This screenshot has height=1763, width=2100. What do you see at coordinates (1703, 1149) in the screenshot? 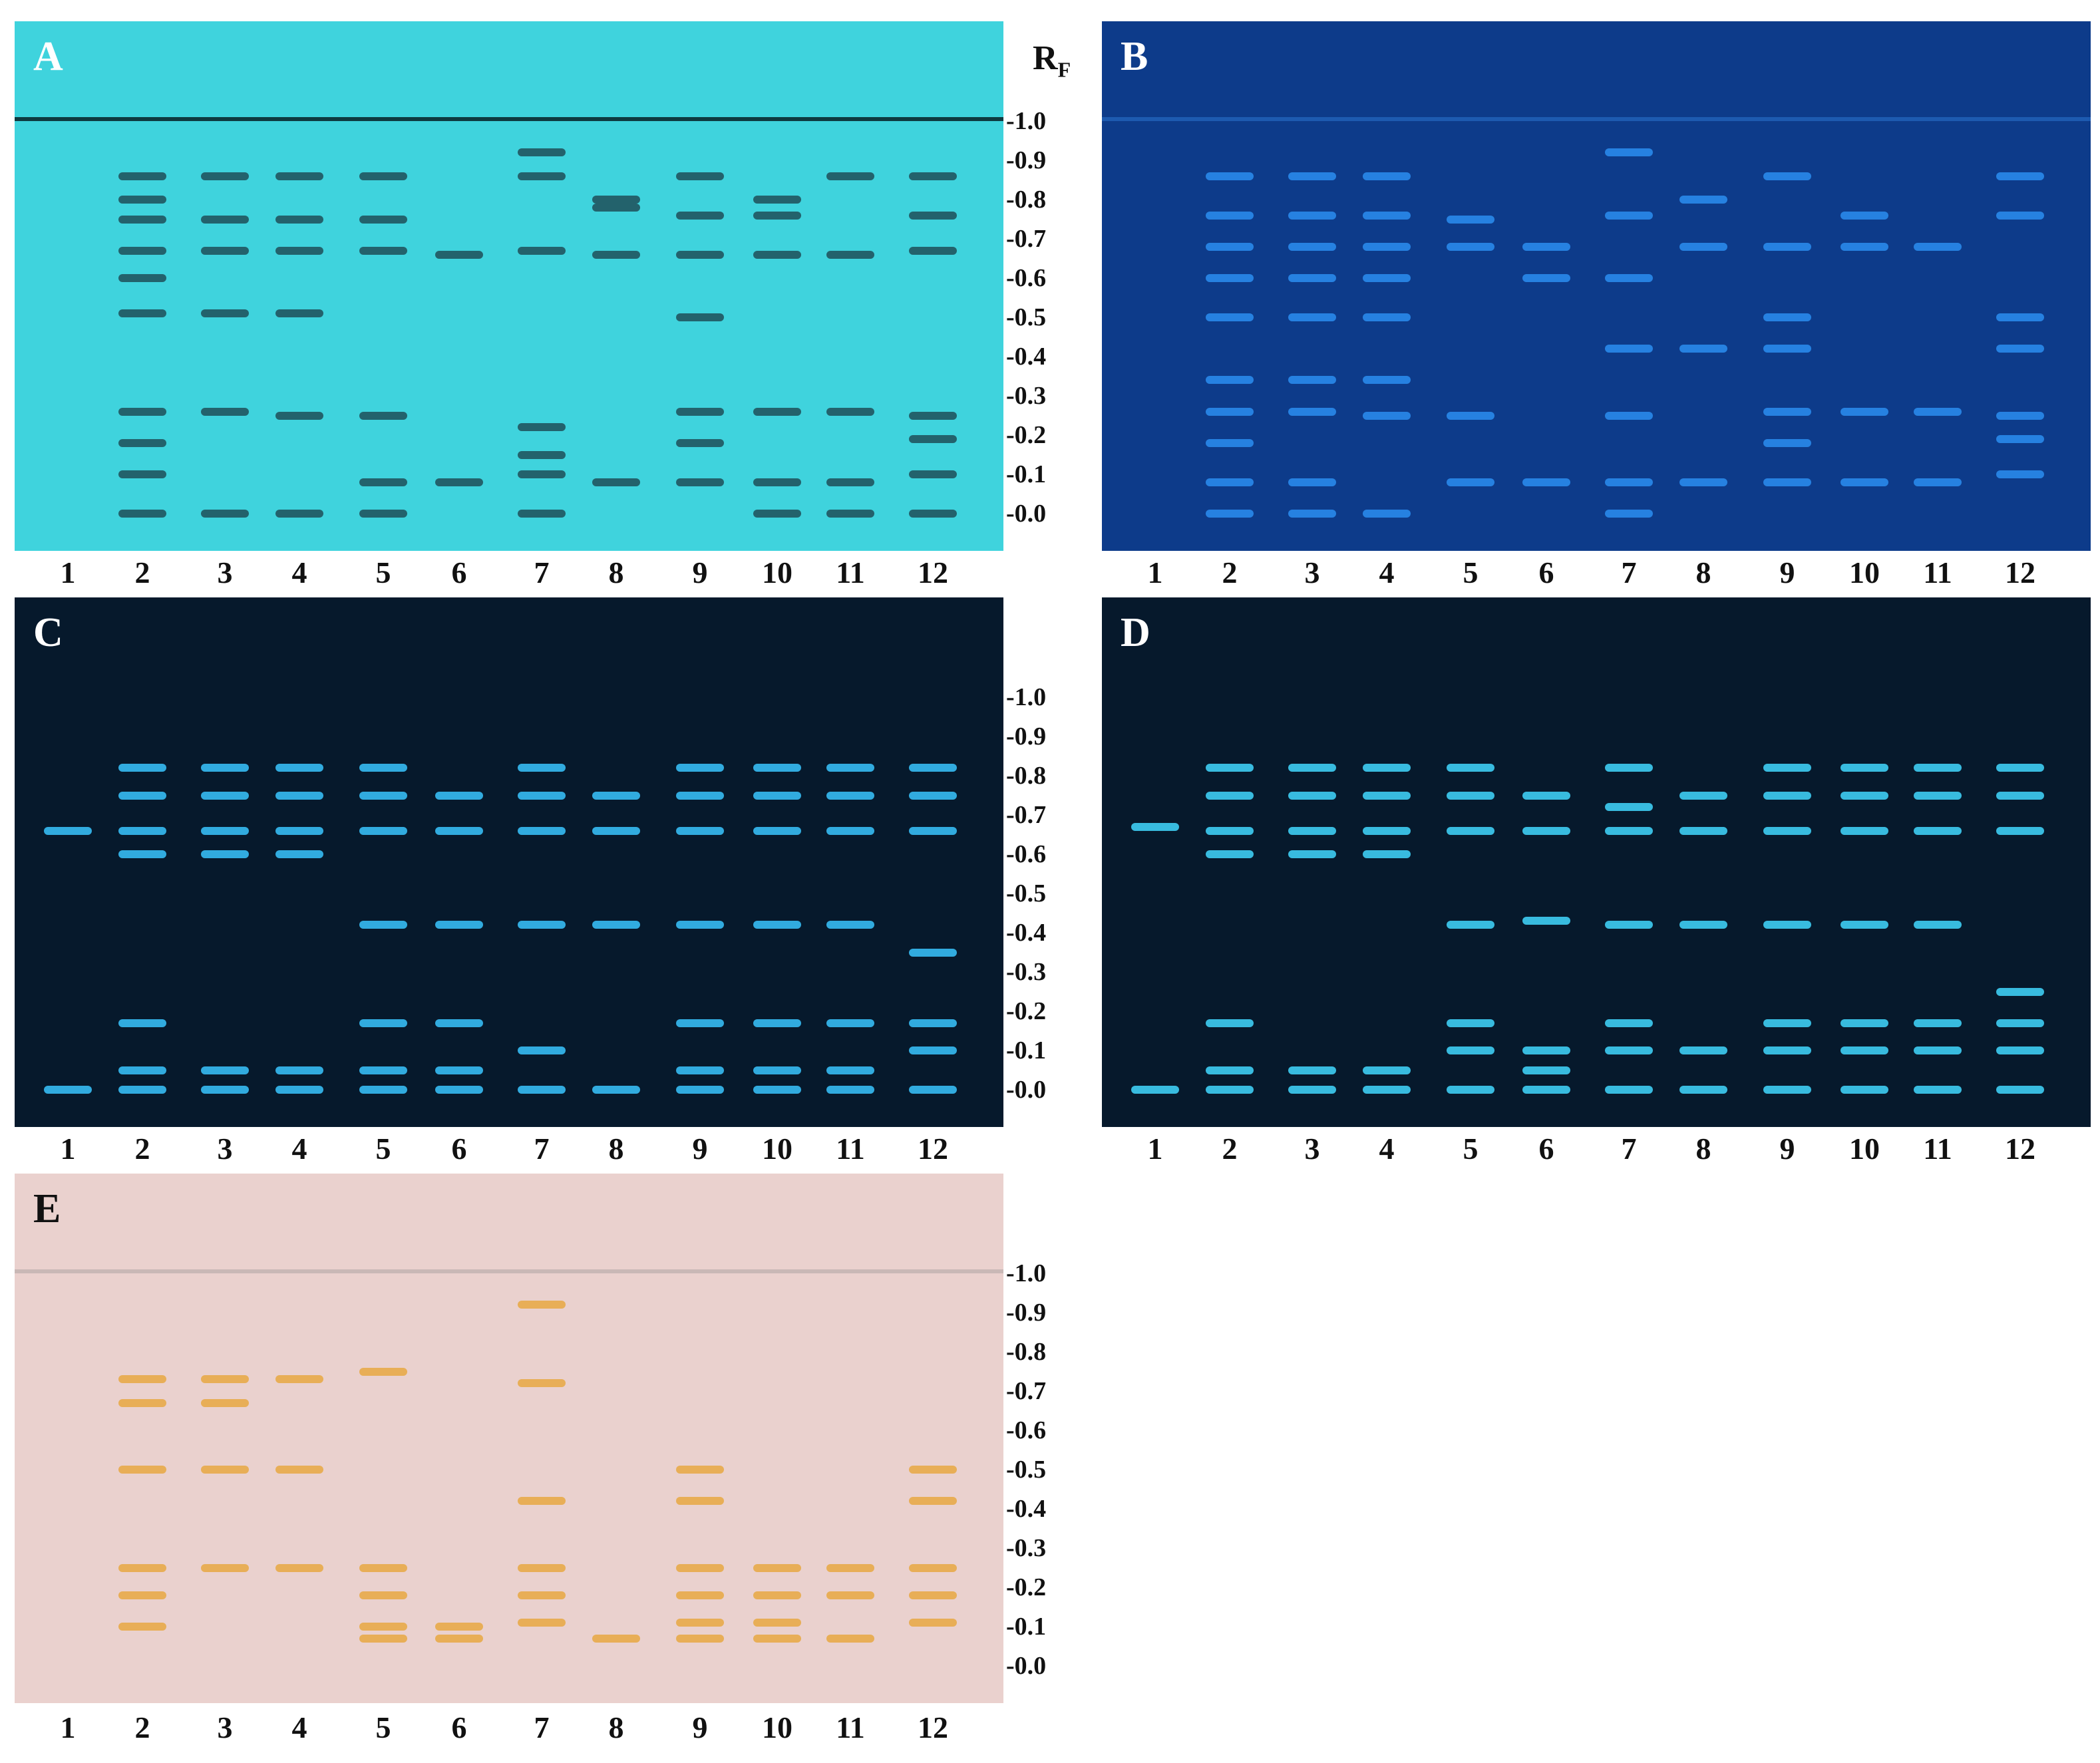
I see `lane-label: 8` at bounding box center [1703, 1149].